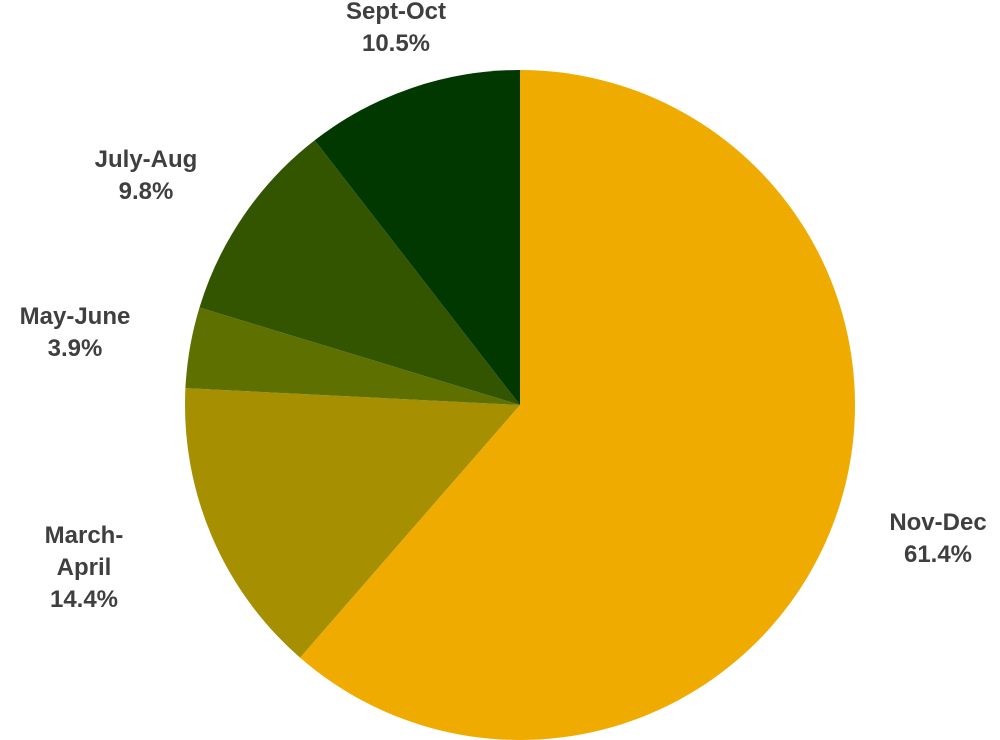 The image size is (1000, 740). Describe the element at coordinates (75, 316) in the screenshot. I see `slice-category-label: May-June` at that location.